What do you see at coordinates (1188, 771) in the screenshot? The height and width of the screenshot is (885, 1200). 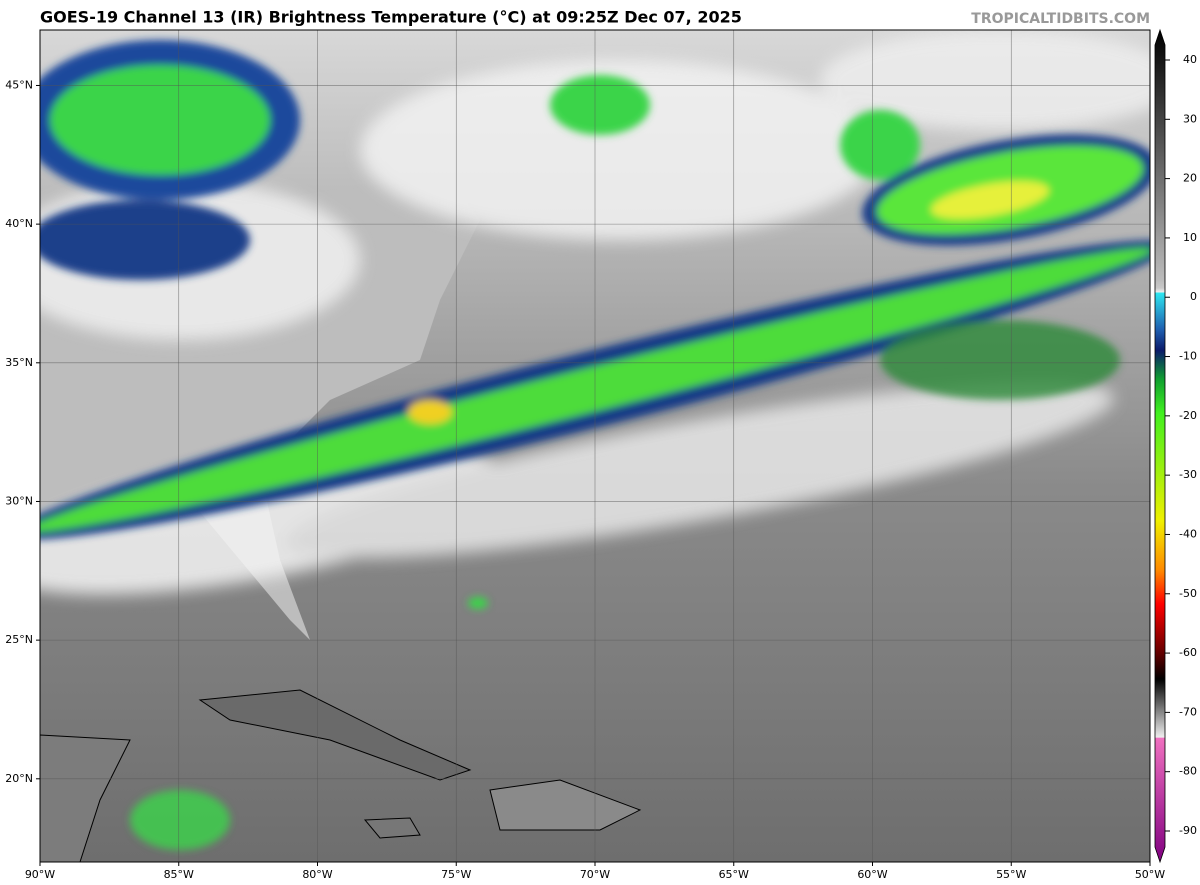 I see `colorbar-label: -80` at bounding box center [1188, 771].